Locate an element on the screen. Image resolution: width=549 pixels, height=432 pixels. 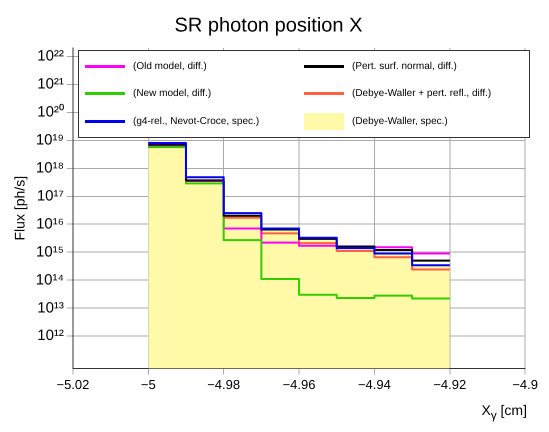
y-tick-label: 10¹⁵ is located at coordinates (50, 251).